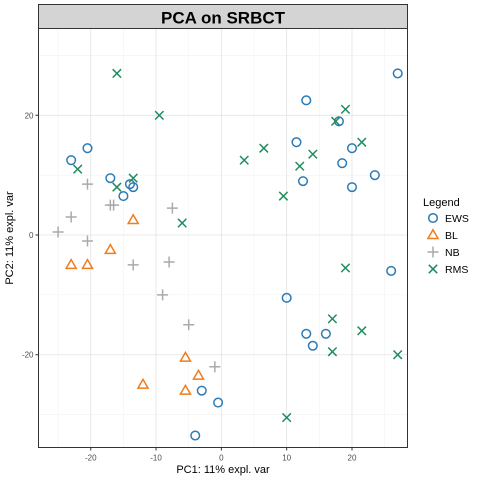 This screenshot has width=480, height=485. What do you see at coordinates (286, 458) in the screenshot?
I see `x-tick-label: 10` at bounding box center [286, 458].